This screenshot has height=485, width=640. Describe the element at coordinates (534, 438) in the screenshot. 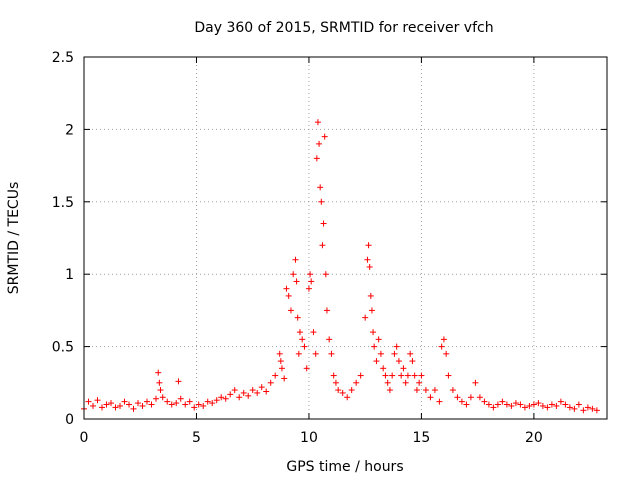

I see `x-tick-label: 20` at that location.